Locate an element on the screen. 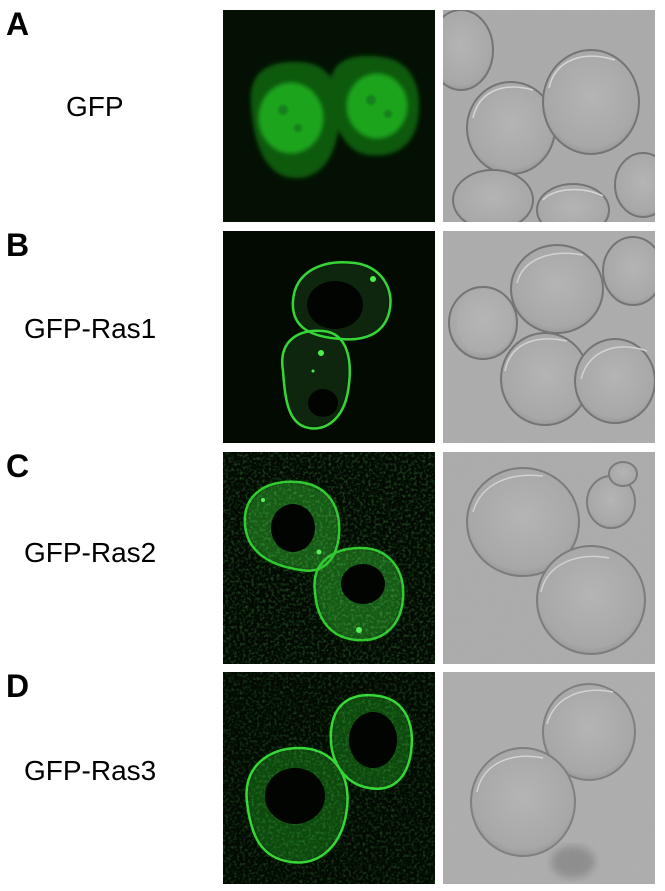  panel-letter: B is located at coordinates (18, 245).